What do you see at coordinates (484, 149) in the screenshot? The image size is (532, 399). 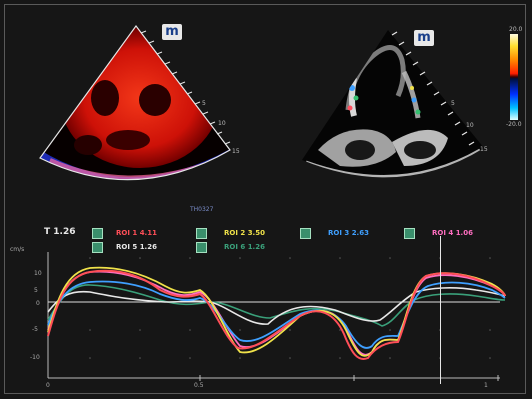 I see `right-depth-label-3: 15` at bounding box center [484, 149].